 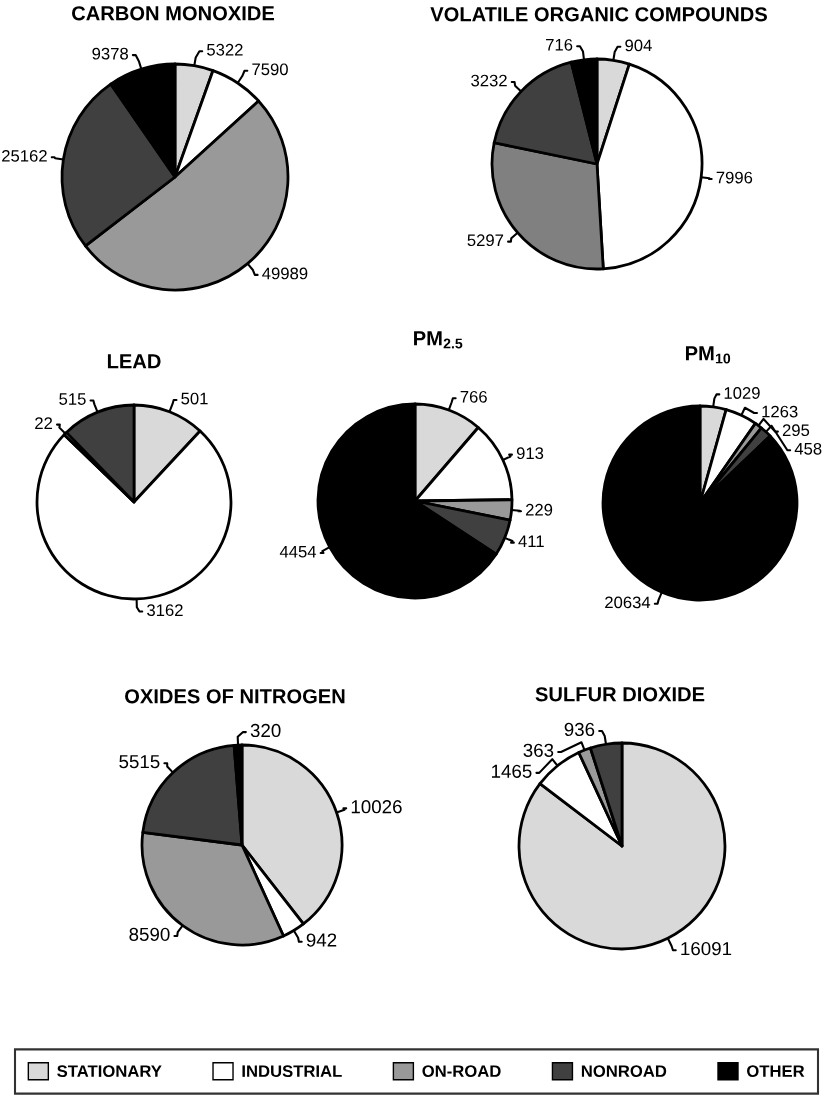 What do you see at coordinates (376, 807) in the screenshot?
I see `data-label: 10026` at bounding box center [376, 807].